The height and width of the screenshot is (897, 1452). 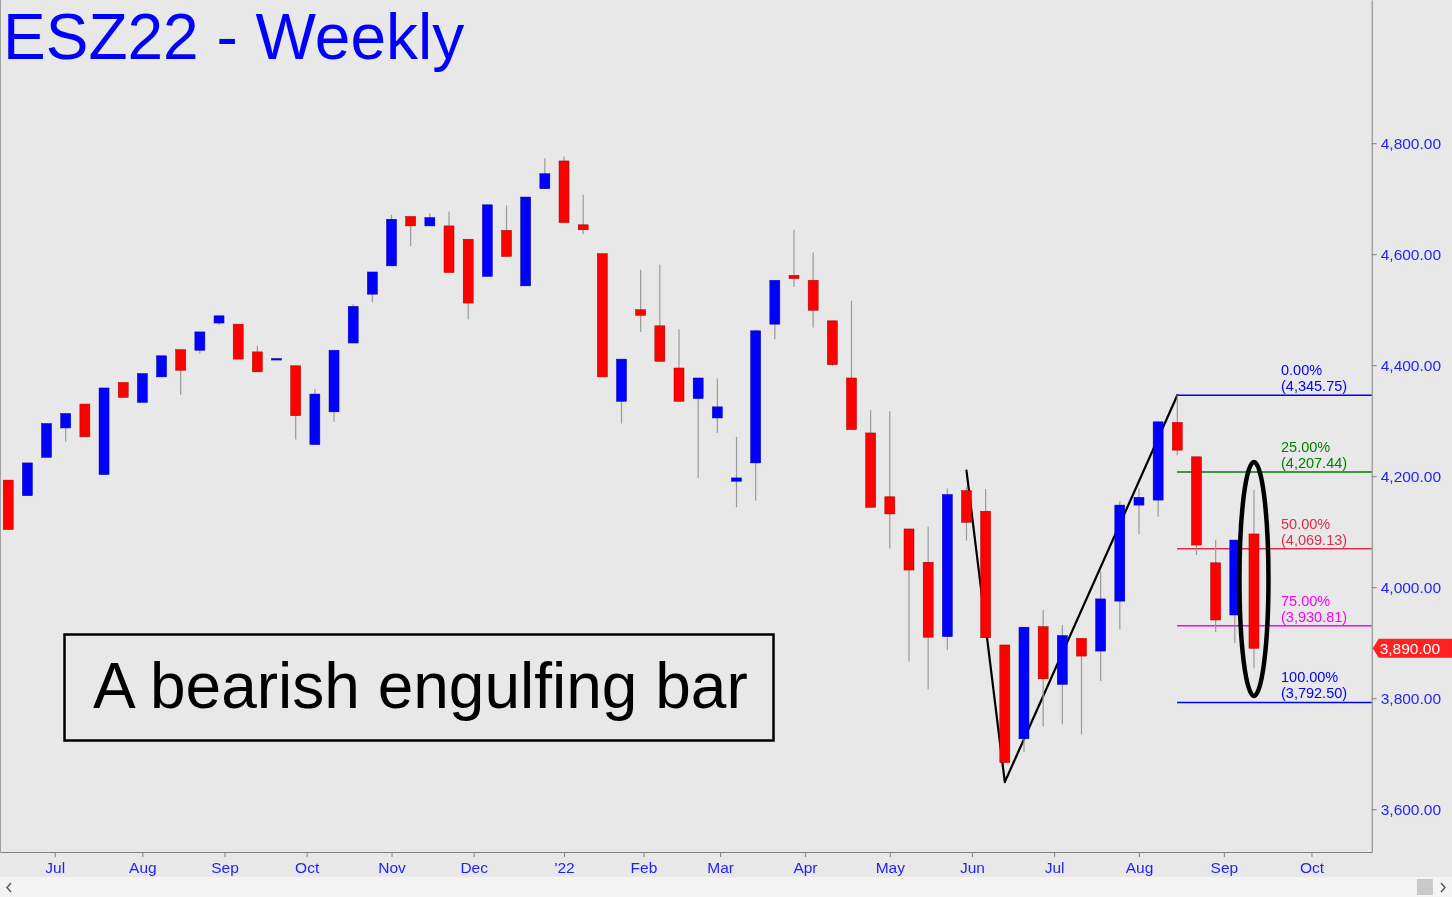 What do you see at coordinates (1411, 143) in the screenshot?
I see `y-tick-label: 4,800.00` at bounding box center [1411, 143].